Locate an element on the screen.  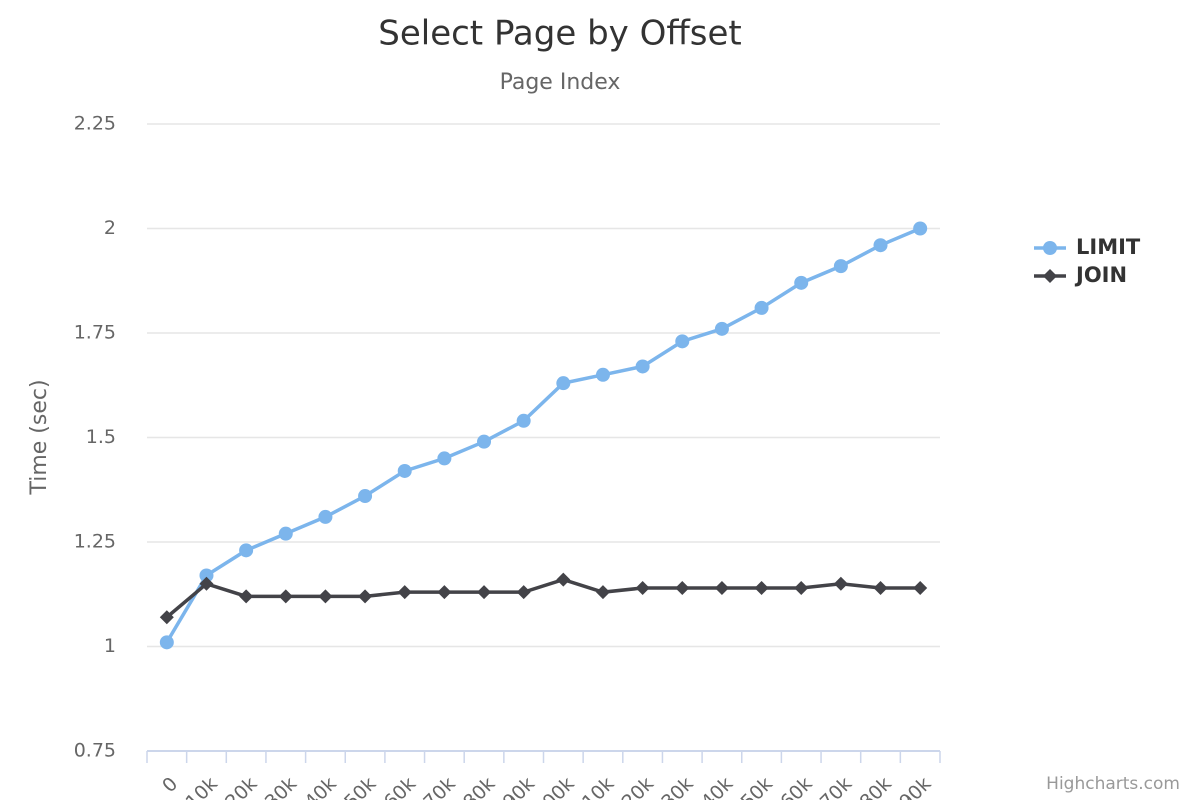
x-tick-label: 80k is located at coordinates (479, 786).